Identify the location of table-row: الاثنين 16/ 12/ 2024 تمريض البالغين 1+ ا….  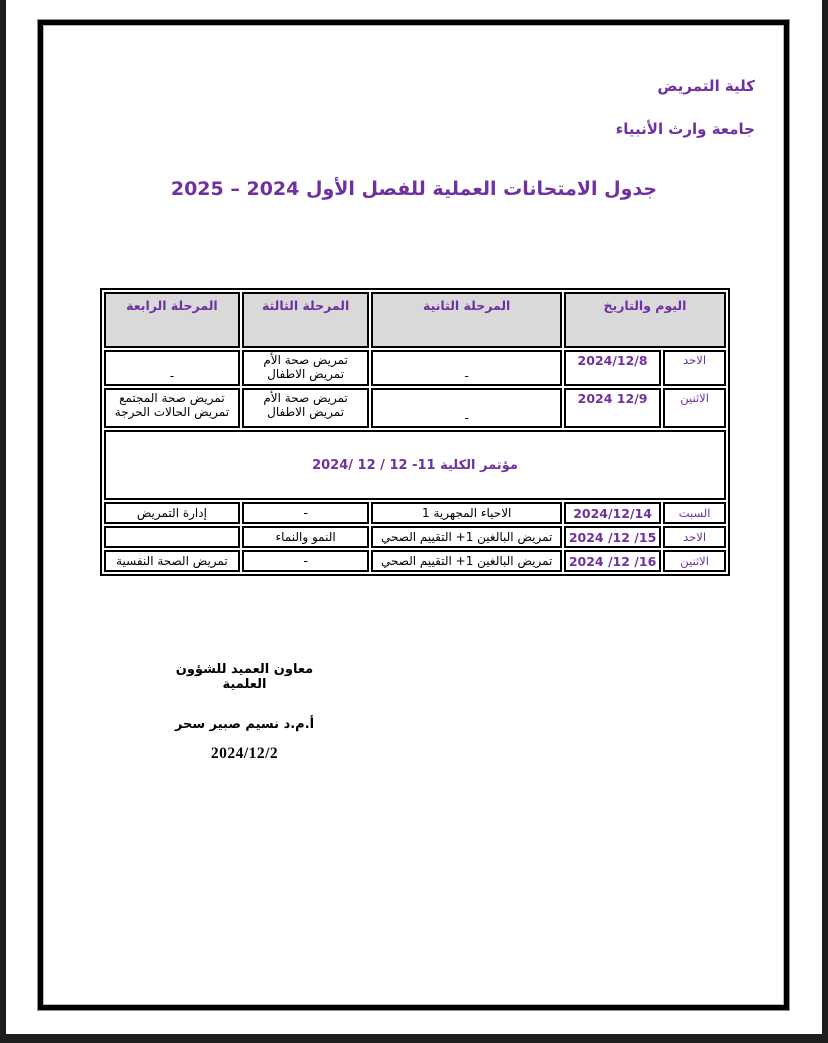
(415, 561).